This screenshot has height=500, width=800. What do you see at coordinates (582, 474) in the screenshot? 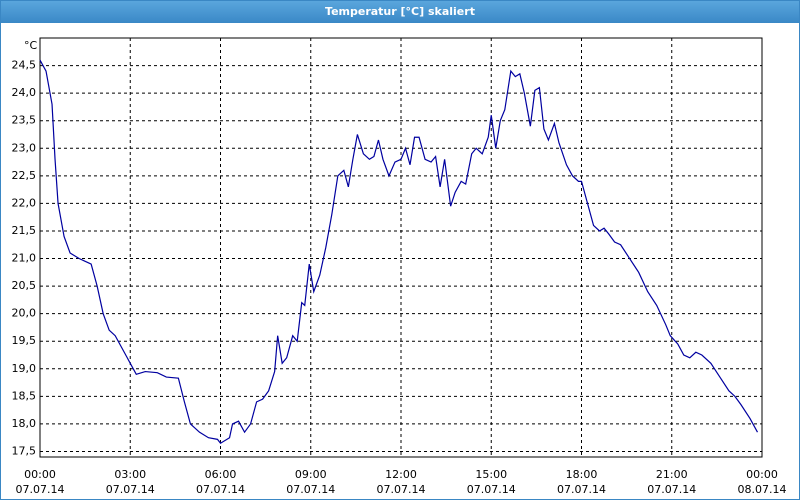
I see `x-tick-label: 18:00` at bounding box center [582, 474].